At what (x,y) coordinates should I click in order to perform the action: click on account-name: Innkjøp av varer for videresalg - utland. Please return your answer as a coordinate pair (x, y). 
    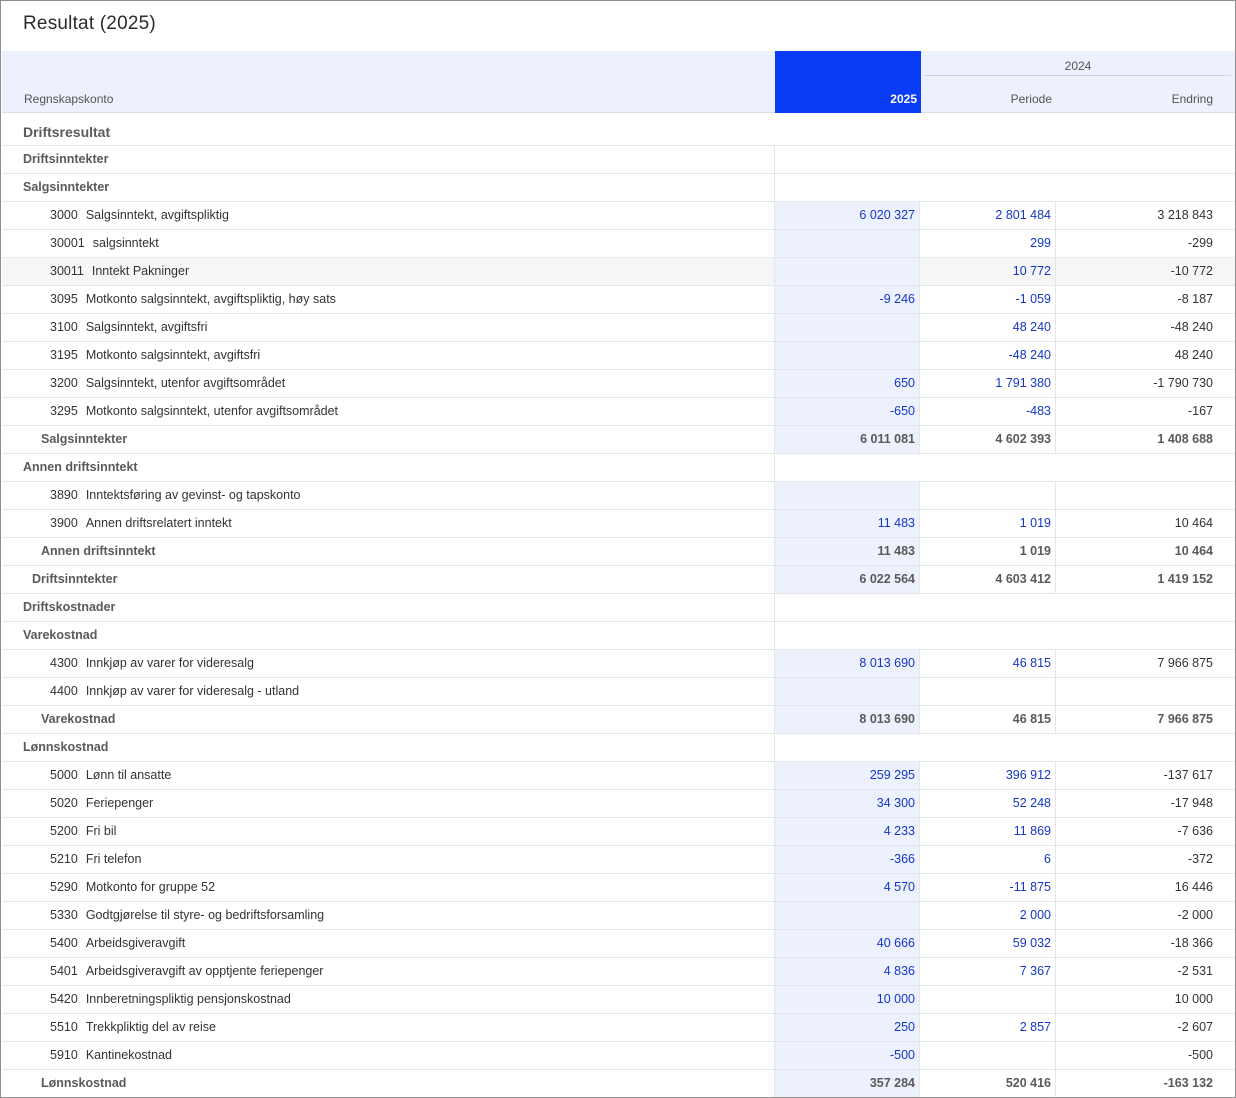
    Looking at the image, I should click on (192, 691).